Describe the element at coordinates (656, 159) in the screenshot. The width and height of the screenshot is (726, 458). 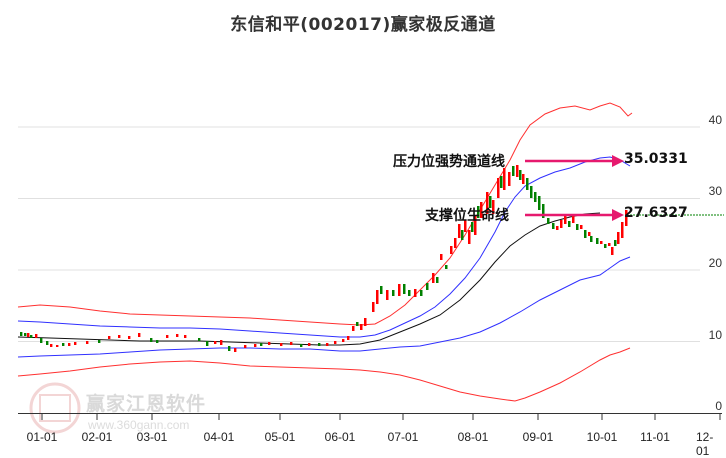
I see `resistance-value: 35.0331` at that location.